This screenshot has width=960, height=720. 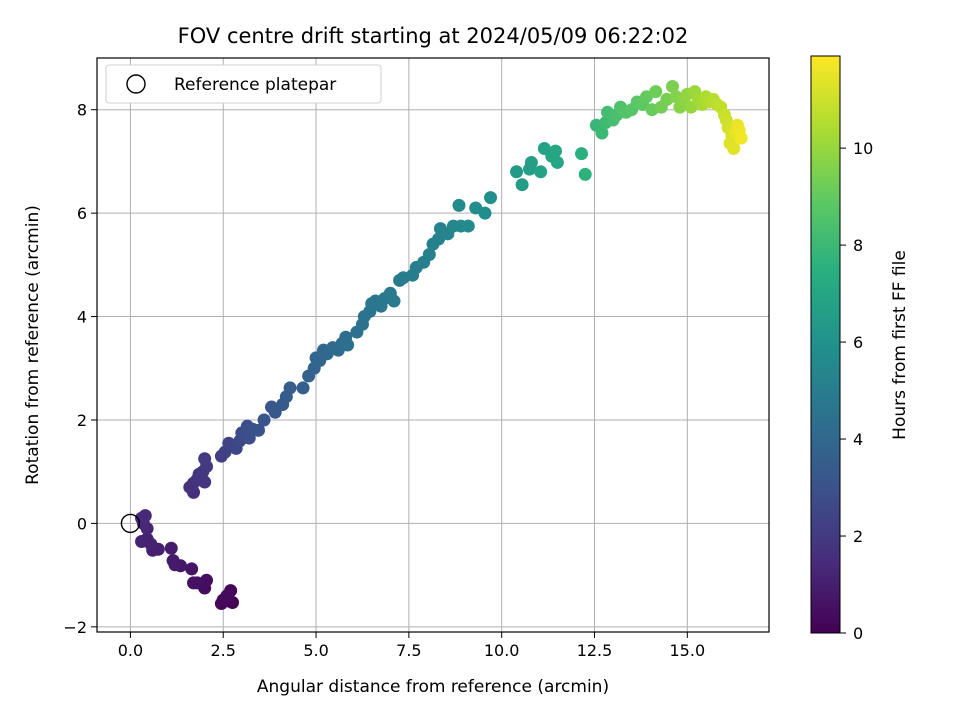 I want to click on colorbar-axis: 0 2 4 6 8 10, so click(x=856, y=391).